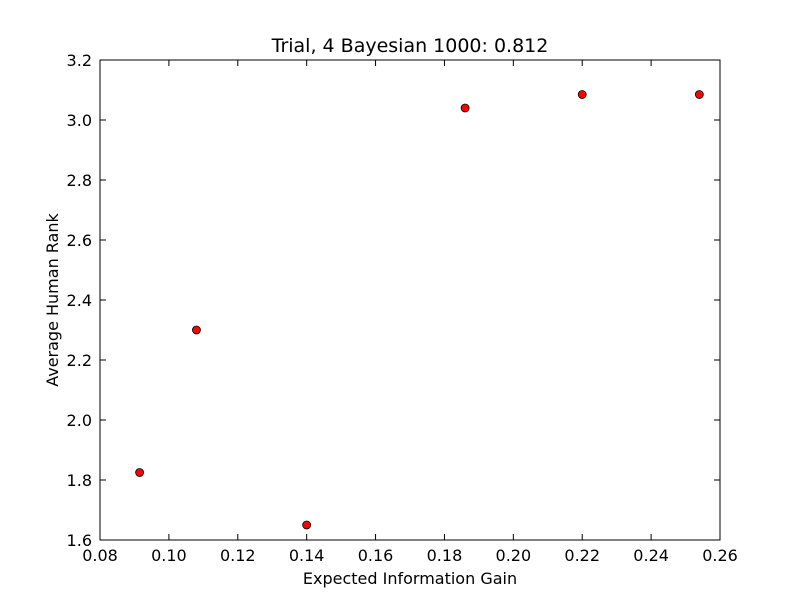 The image size is (800, 600). What do you see at coordinates (410, 578) in the screenshot?
I see `x-axis-label: Expected Information Gain` at bounding box center [410, 578].